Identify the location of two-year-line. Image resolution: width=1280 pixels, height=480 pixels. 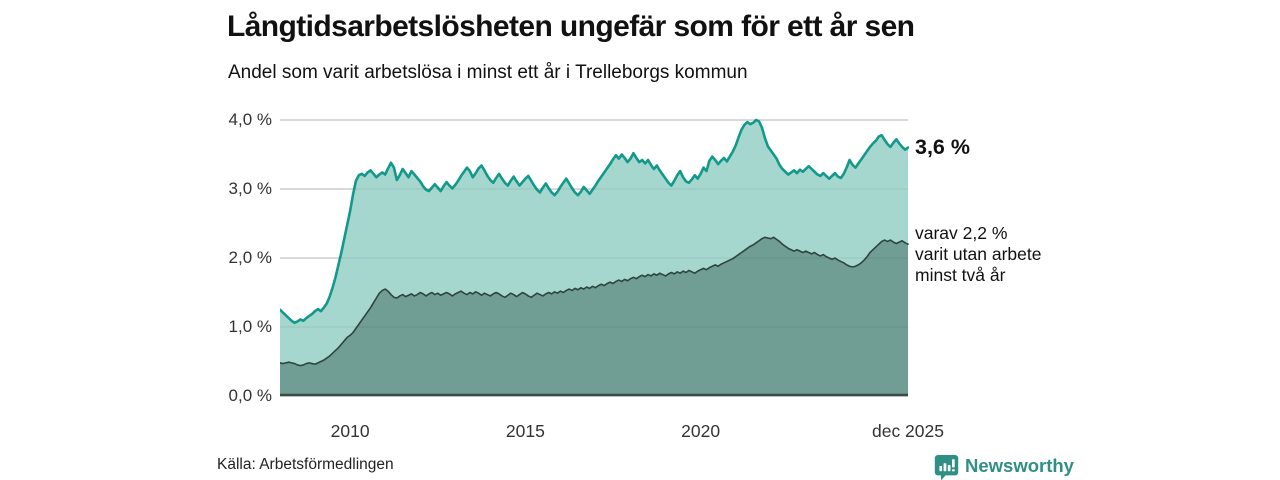
(594, 301).